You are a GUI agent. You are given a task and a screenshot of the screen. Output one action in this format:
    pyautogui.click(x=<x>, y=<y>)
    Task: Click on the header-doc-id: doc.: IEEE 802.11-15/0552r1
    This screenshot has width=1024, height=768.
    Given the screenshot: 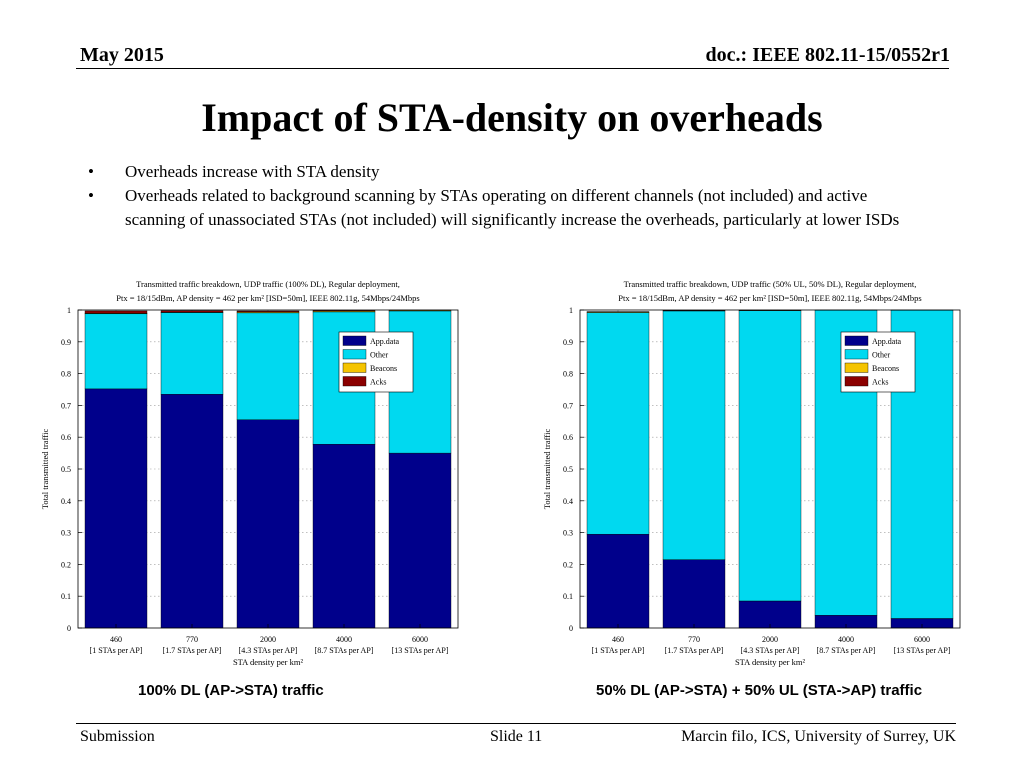 What is the action you would take?
    pyautogui.click(x=827, y=55)
    